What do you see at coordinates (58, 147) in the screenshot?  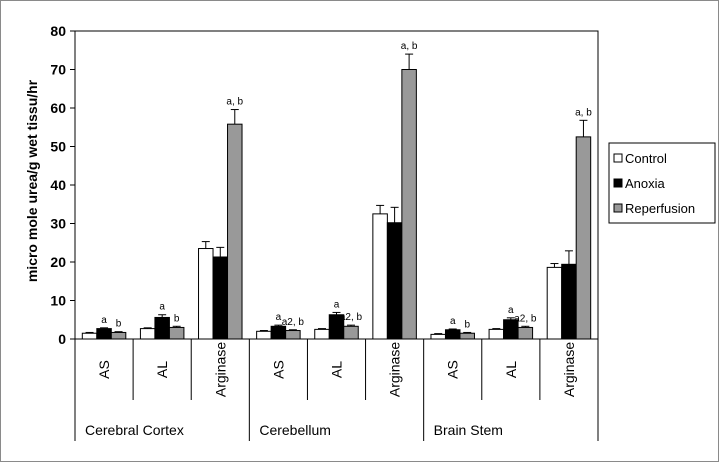 I see `y-tick-label: 50` at bounding box center [58, 147].